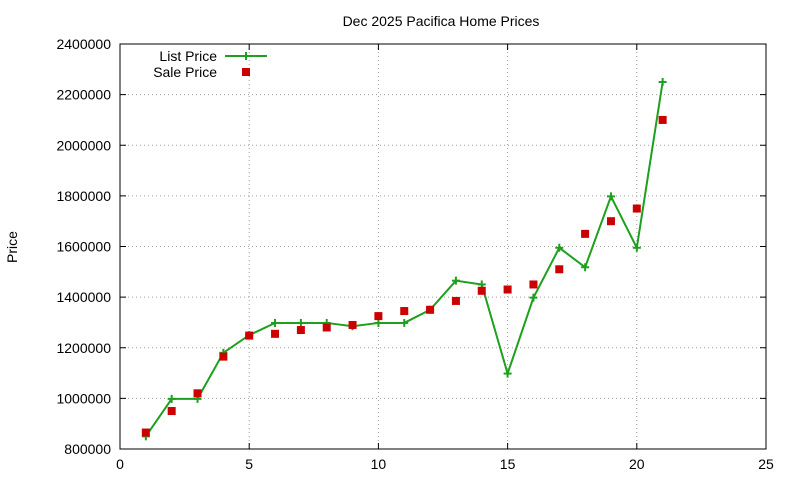  I want to click on x-tick-label: 5, so click(249, 464).